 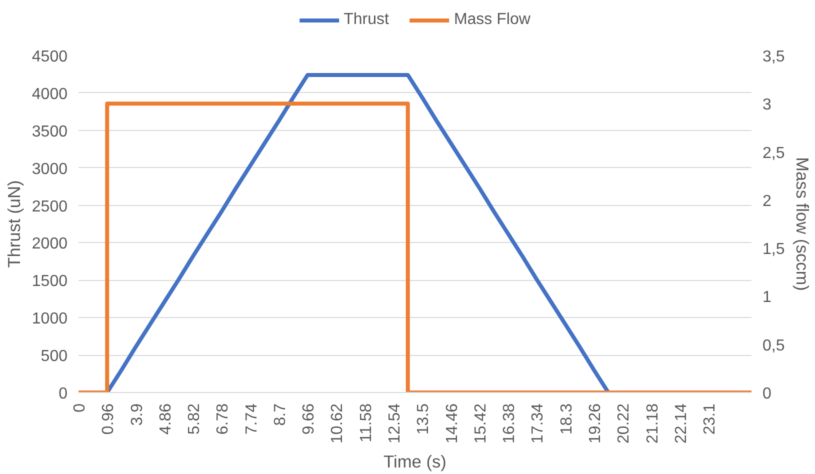 What do you see at coordinates (223, 419) in the screenshot?
I see `x-tick-label: 6.78` at bounding box center [223, 419].